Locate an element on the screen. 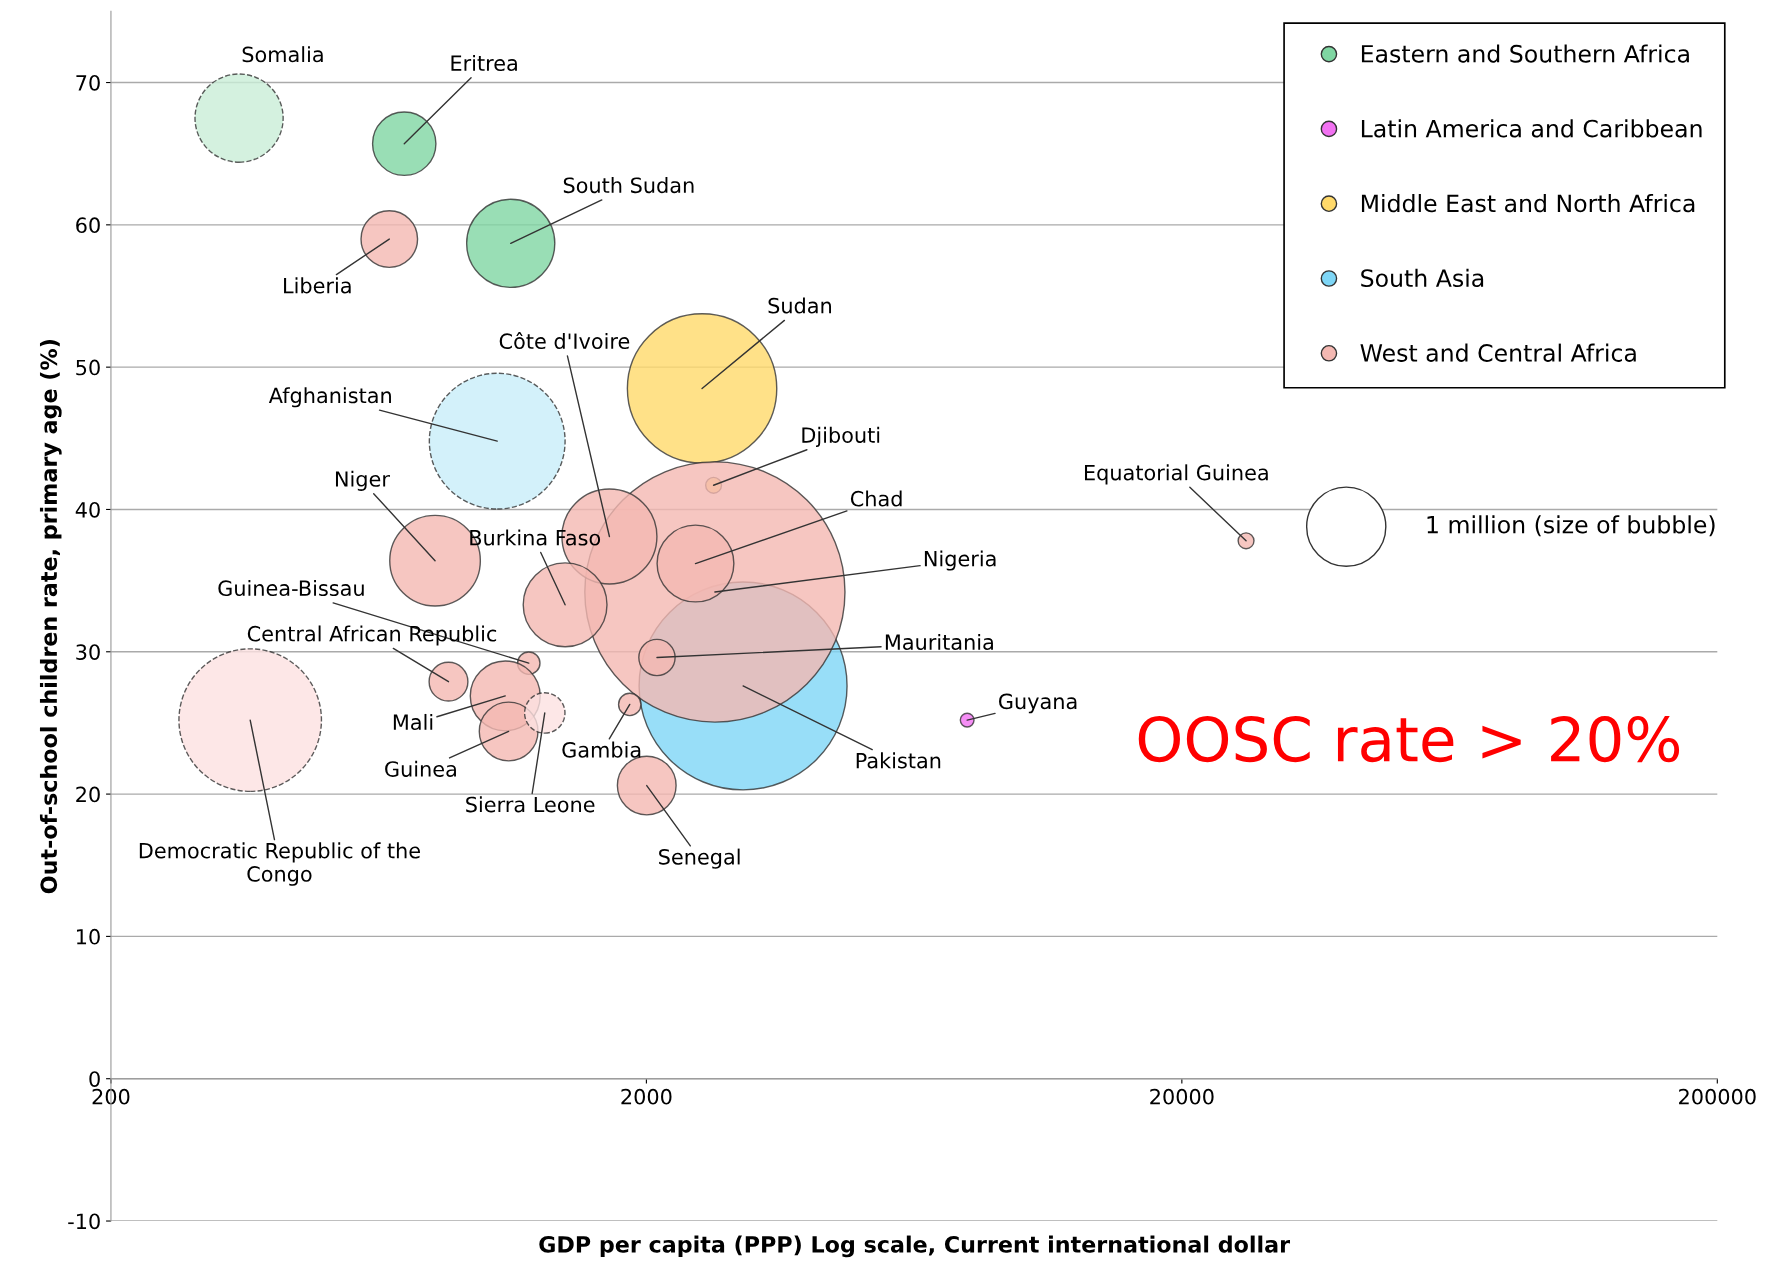 The image size is (1775, 1264). y-tick-label: 50 is located at coordinates (88, 367).